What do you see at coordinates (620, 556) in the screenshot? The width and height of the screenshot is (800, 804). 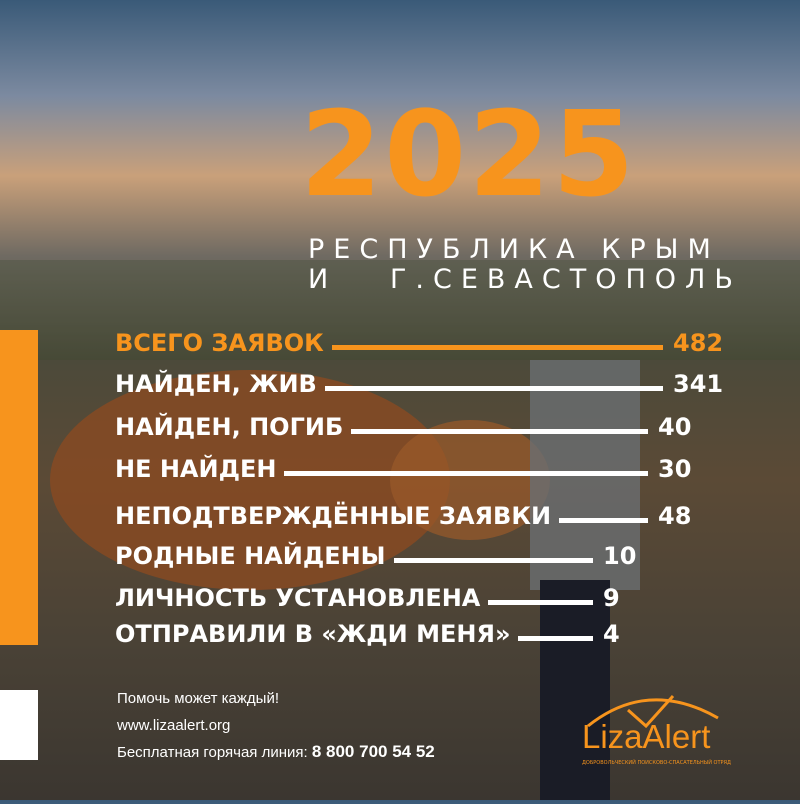 I see `stat-value: 10` at bounding box center [620, 556].